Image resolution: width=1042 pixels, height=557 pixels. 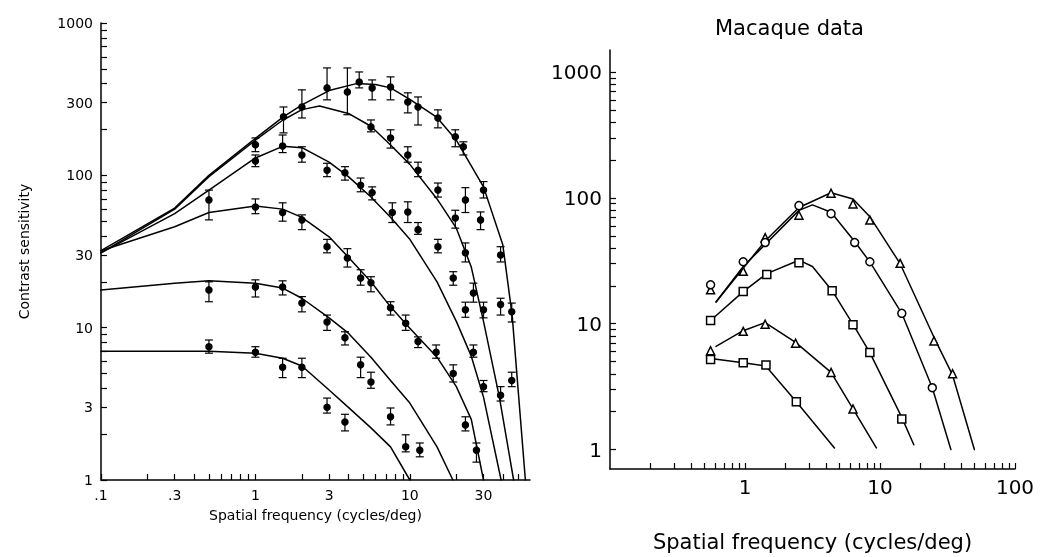 I want to click on chart-title: Macaque data, so click(x=789, y=27).